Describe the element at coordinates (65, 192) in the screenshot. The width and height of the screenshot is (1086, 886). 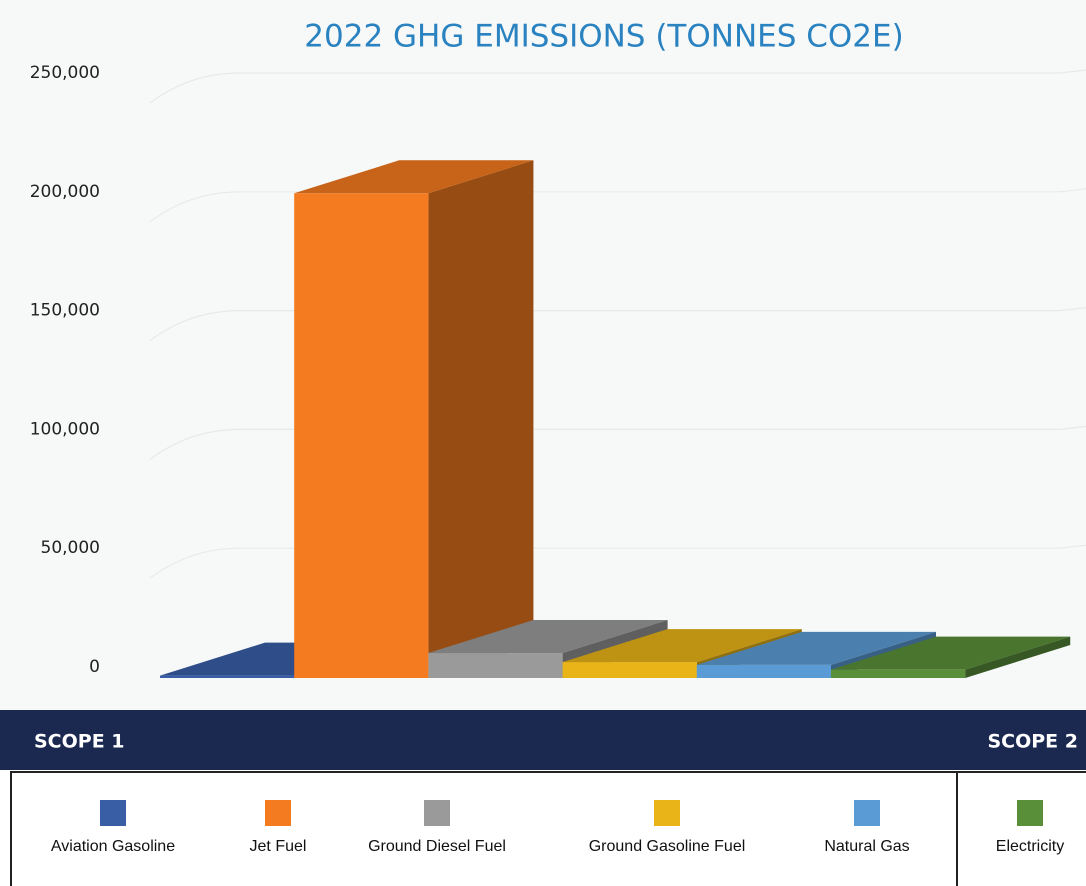
I see `y-tick-label: 200,000` at that location.